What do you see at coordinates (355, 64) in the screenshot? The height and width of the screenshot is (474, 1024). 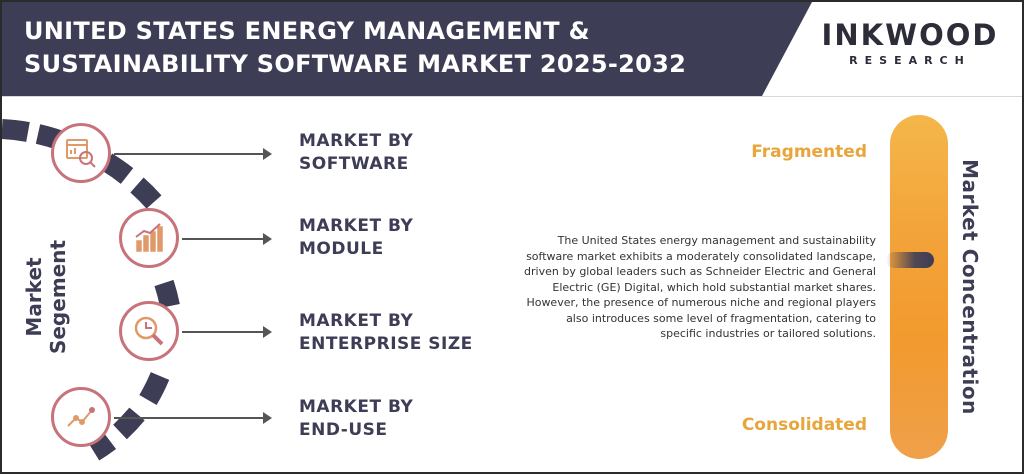 I see `title-line-2: SUSTAINABILITY SOFTWARE MARKET 2025-2032` at bounding box center [355, 64].